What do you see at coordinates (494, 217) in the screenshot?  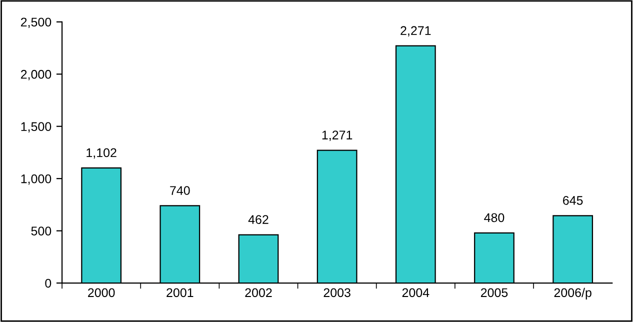 I see `data-label: 480` at bounding box center [494, 217].